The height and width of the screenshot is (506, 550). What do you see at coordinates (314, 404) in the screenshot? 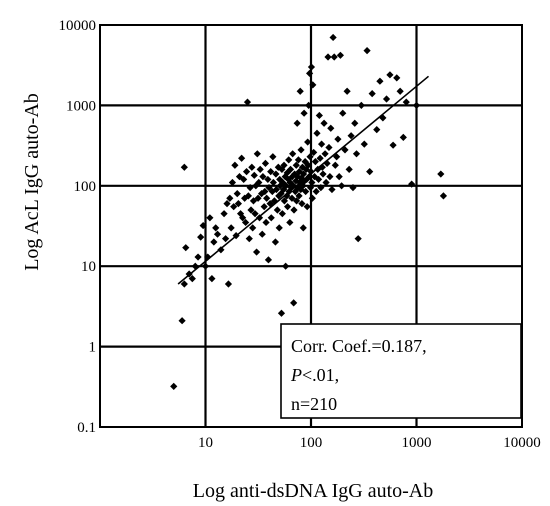
I see `annotation-n: n=210` at bounding box center [314, 404].